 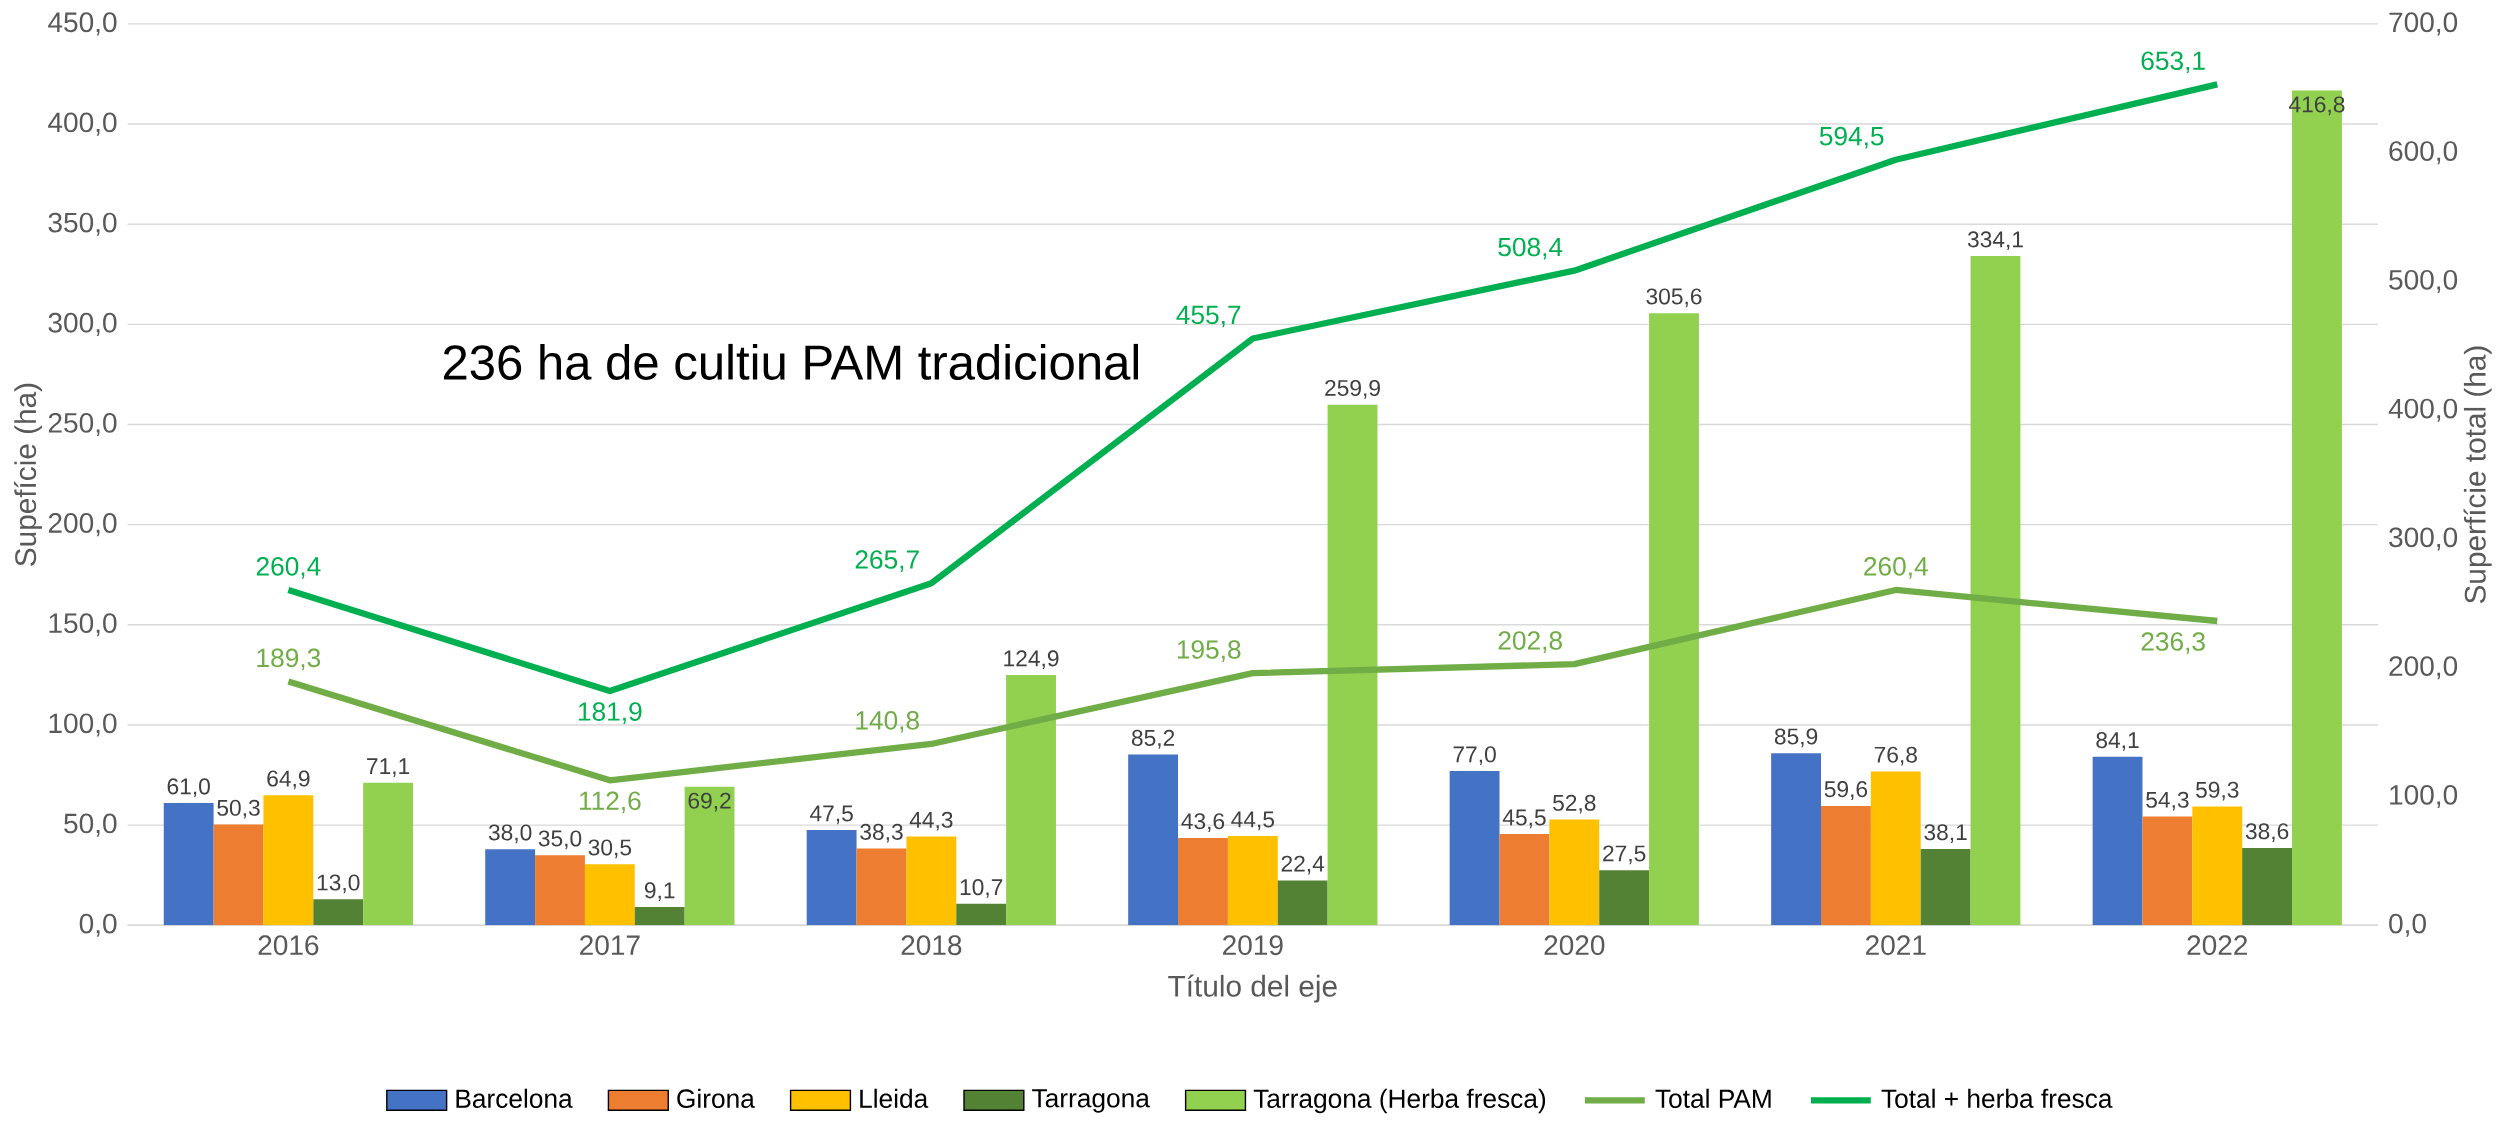 I want to click on data-label: 61,0, so click(x=188, y=788).